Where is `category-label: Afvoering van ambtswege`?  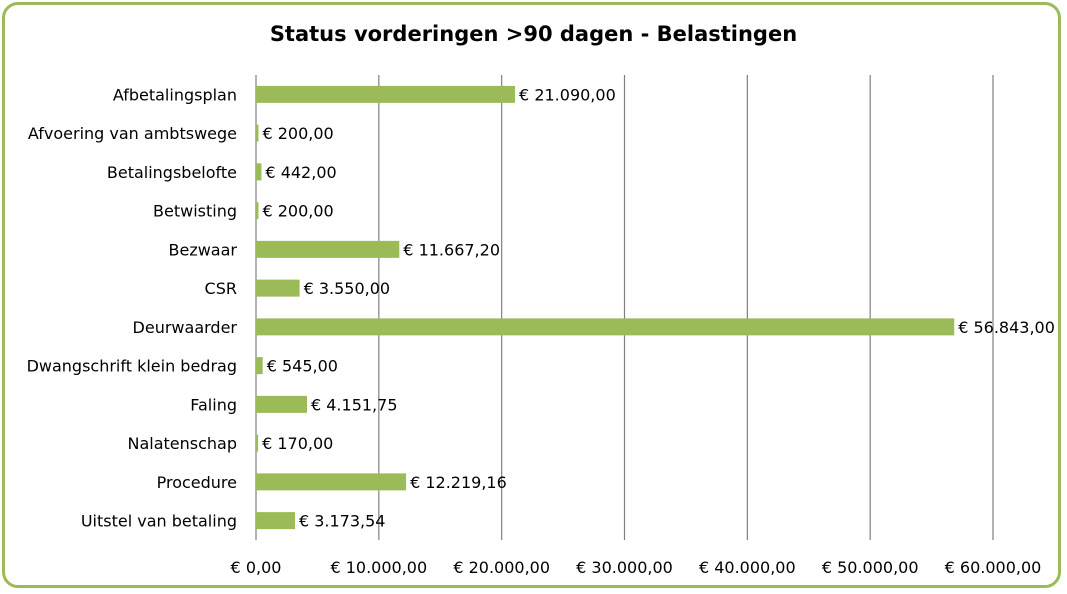 category-label: Afvoering van ambtswege is located at coordinates (132, 133).